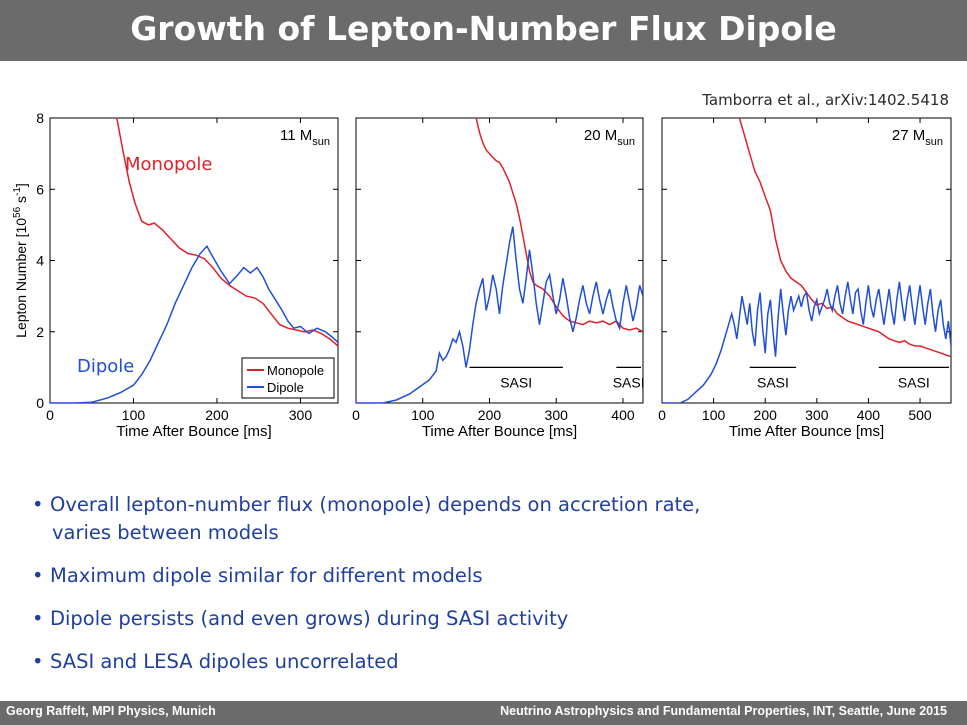 This screenshot has height=725, width=967. I want to click on slide-title: Growth of Lepton-Number Flux Dipole, so click(483, 28).